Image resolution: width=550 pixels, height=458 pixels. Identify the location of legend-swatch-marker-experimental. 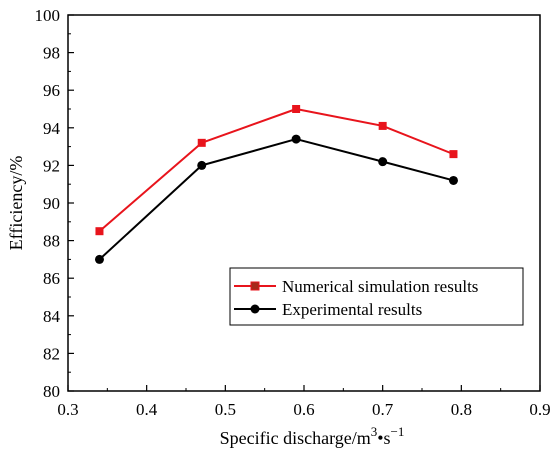
(255, 309).